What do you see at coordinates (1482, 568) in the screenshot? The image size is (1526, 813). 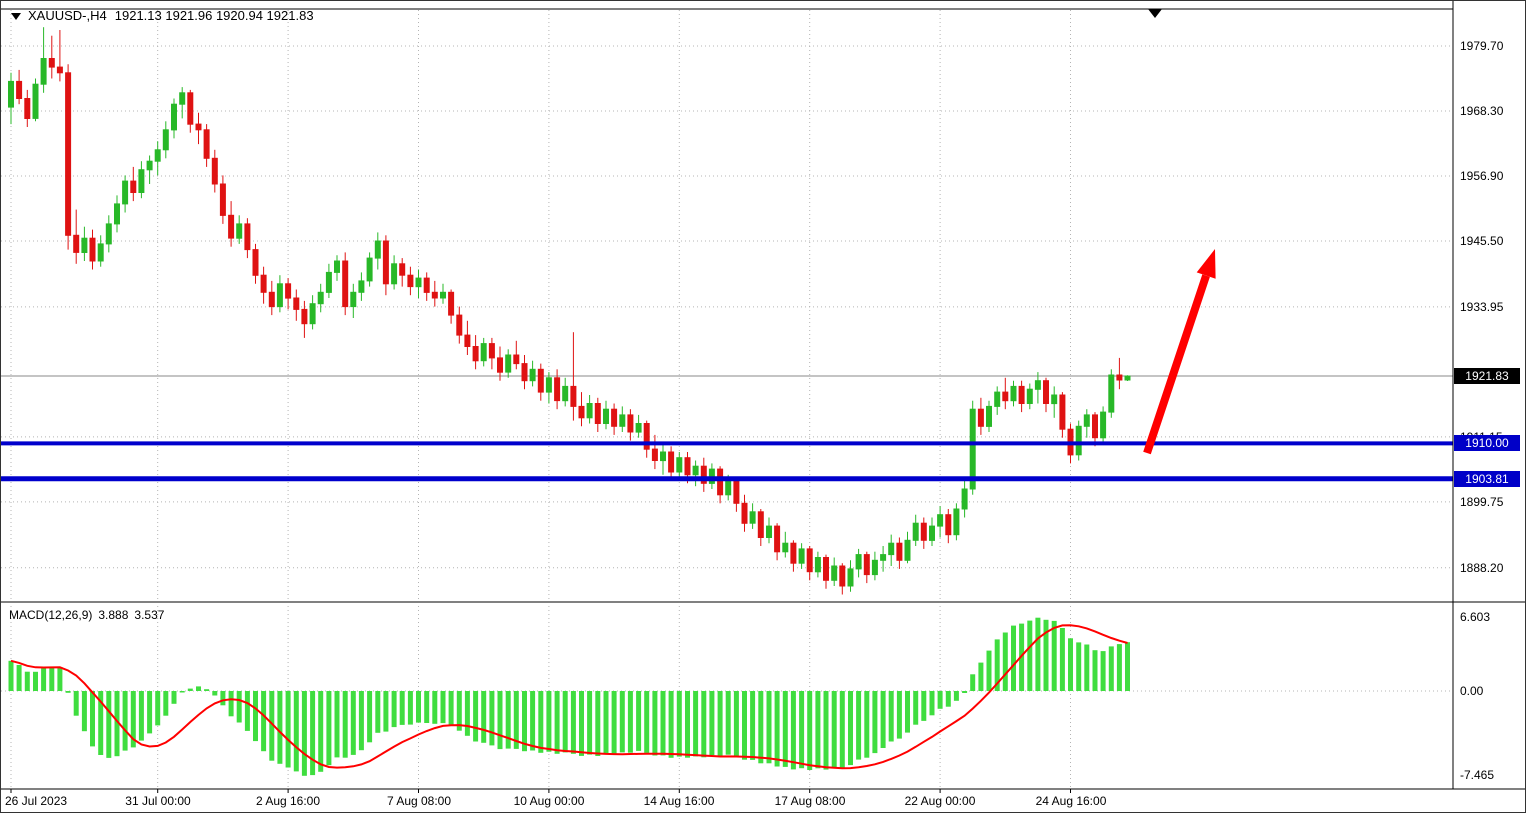 I see `price-tick-label: 1888.20` at bounding box center [1482, 568].